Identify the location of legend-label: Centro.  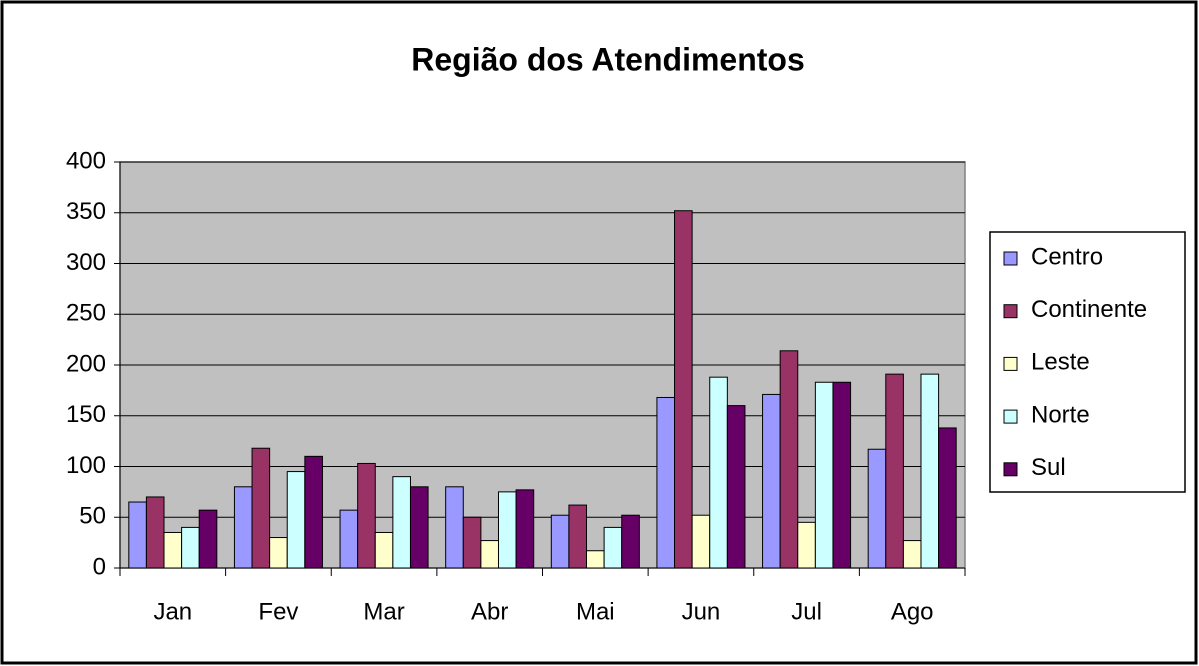
(1067, 256).